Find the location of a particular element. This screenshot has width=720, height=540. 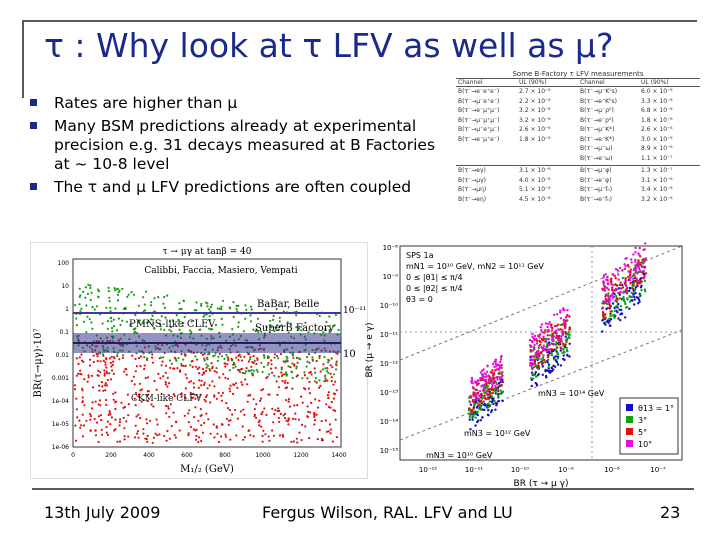

table-cell: 1.8 × 10⁻⁸ is located at coordinates (657, 120).